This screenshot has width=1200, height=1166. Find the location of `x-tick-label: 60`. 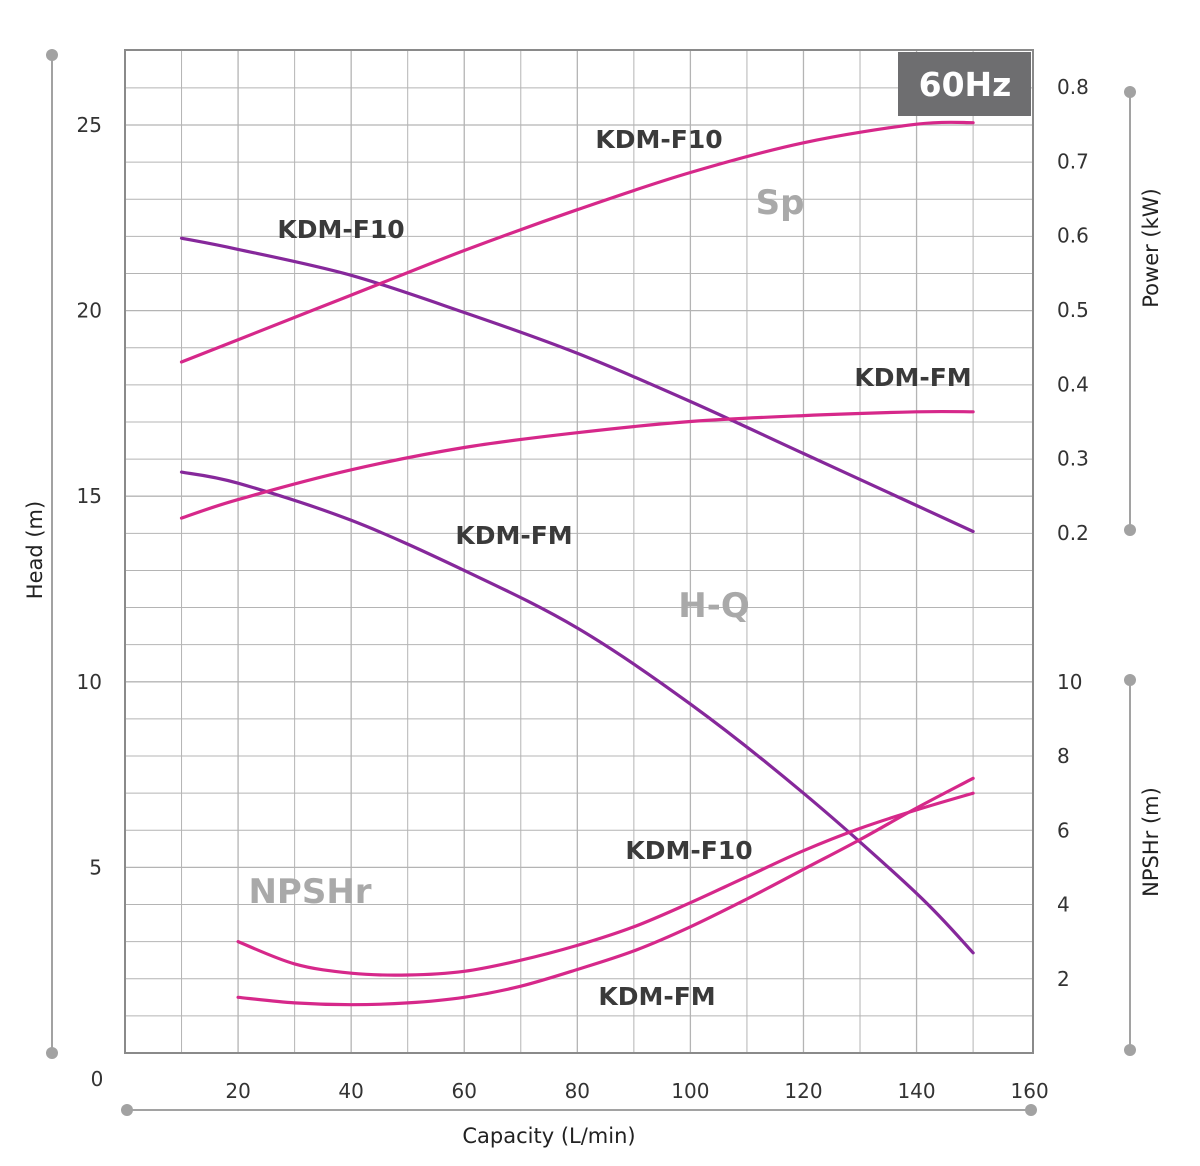

x-tick-label: 60 is located at coordinates (464, 1091).